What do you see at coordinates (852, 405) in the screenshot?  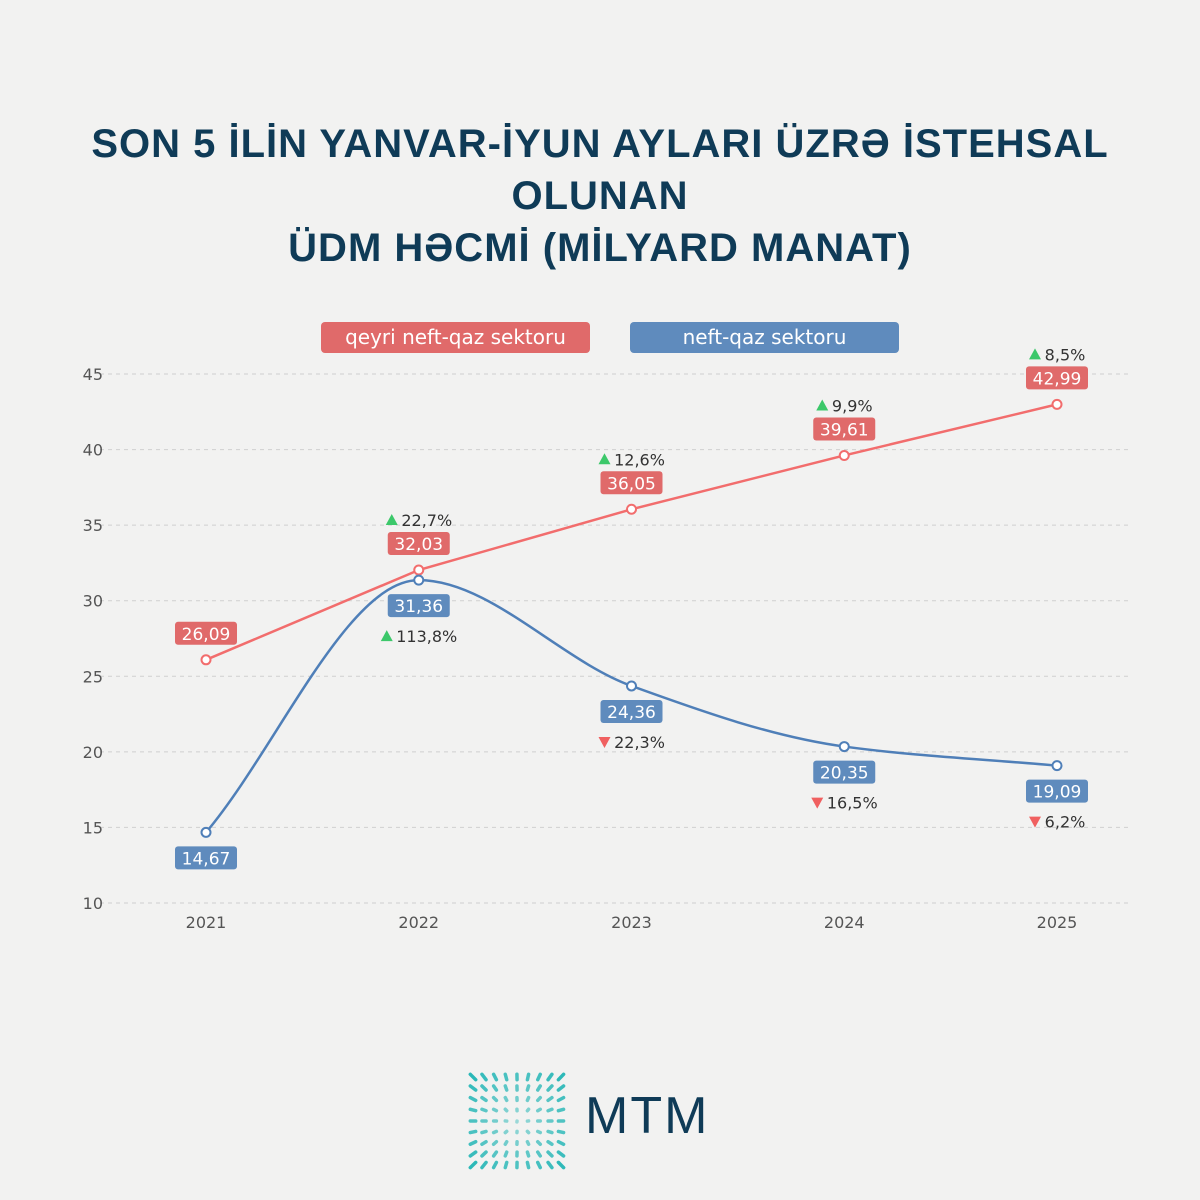 I see `change-label: 9,9%` at bounding box center [852, 405].